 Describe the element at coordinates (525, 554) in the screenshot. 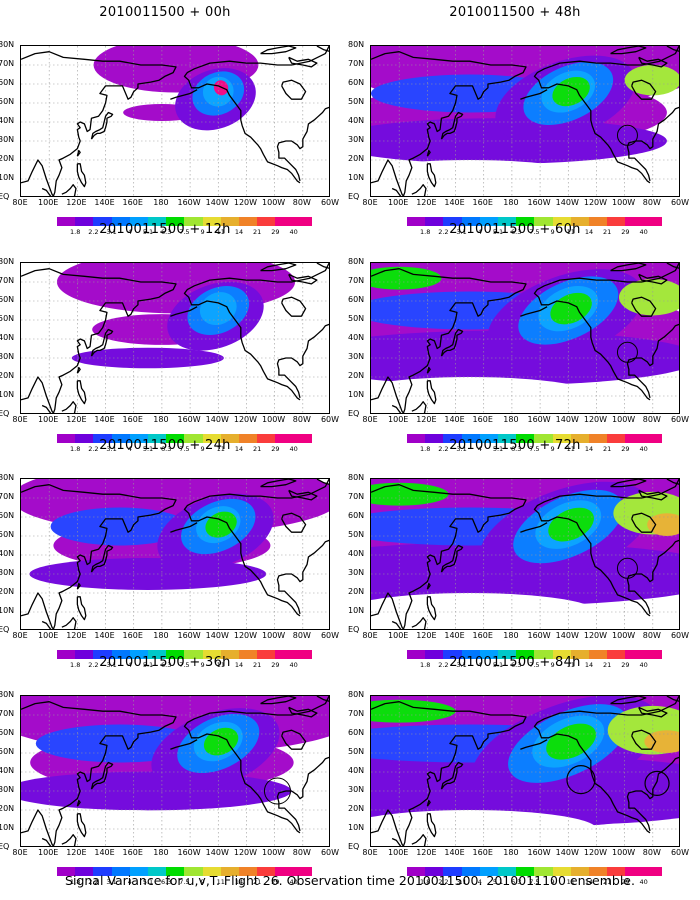

I see `coastlines` at that location.